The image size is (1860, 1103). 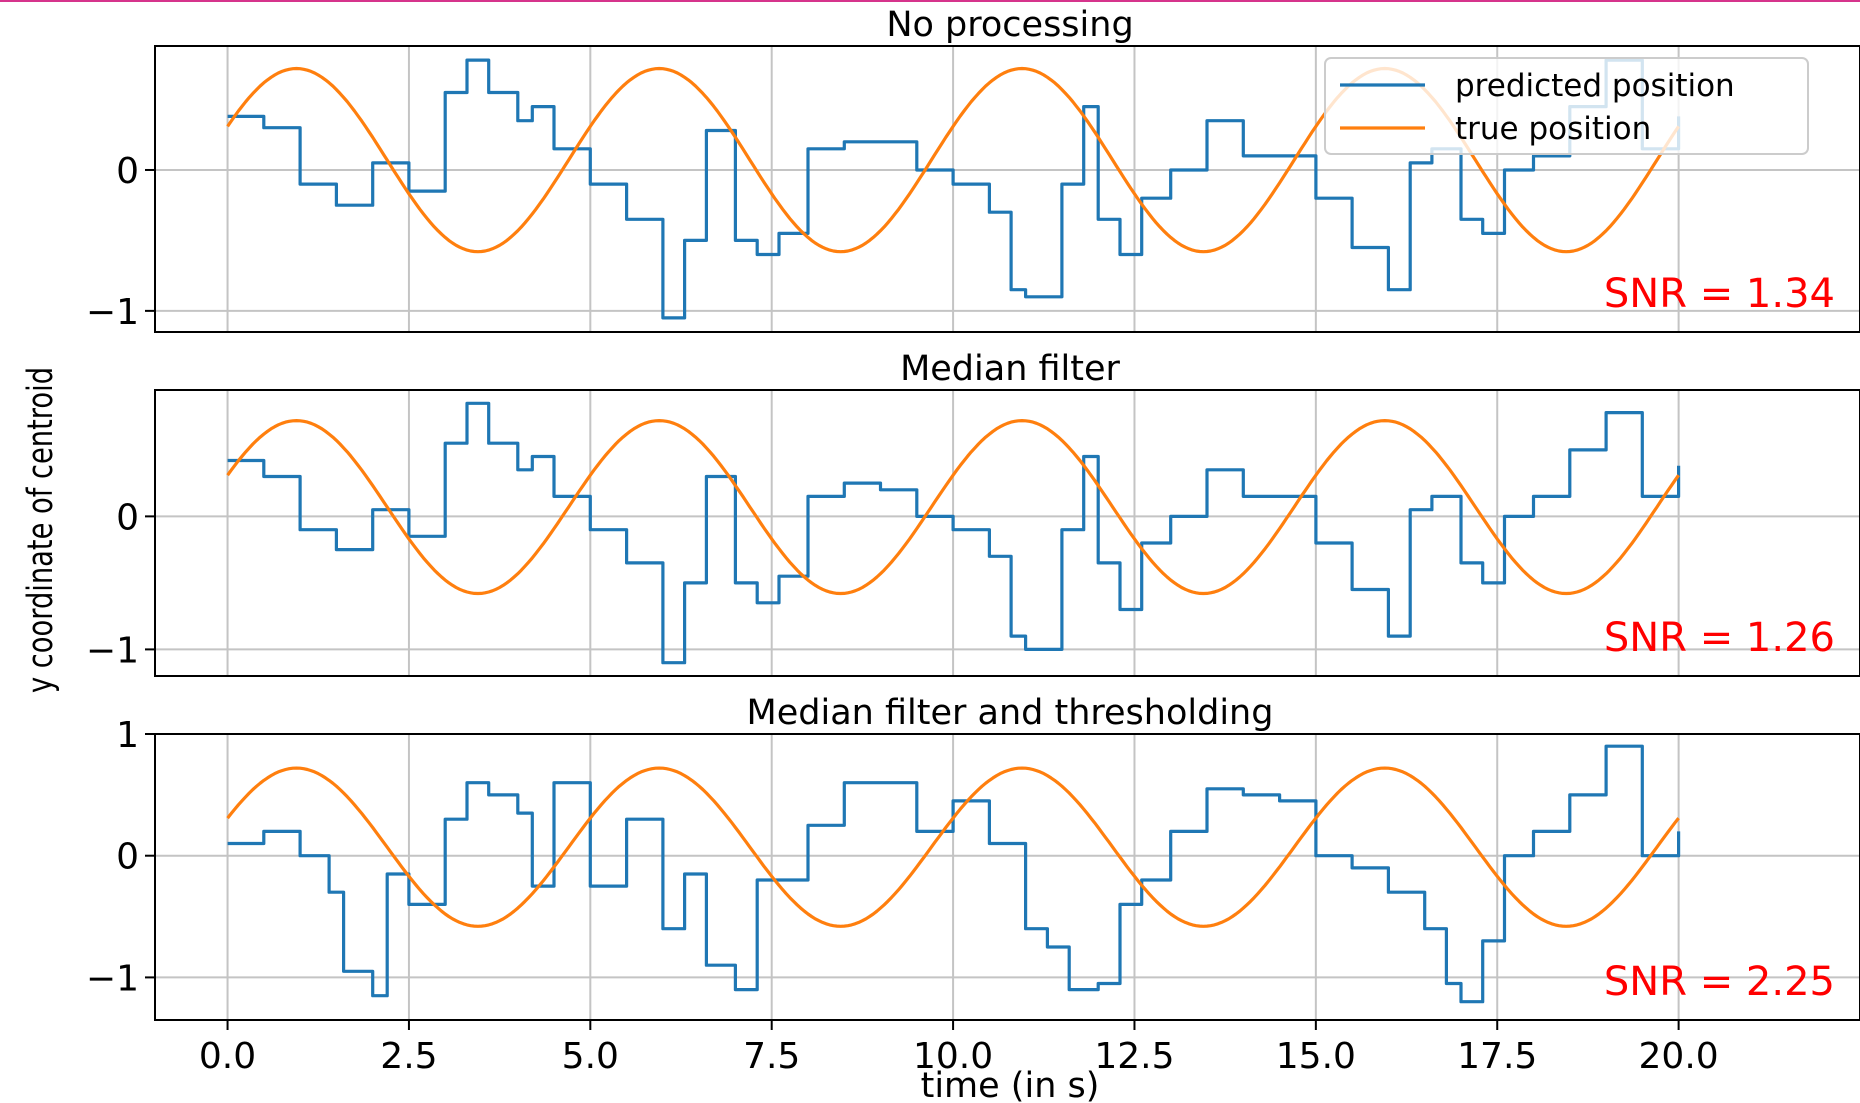 What do you see at coordinates (408, 1056) in the screenshot?
I see `x-tick-label: 2.5` at bounding box center [408, 1056].